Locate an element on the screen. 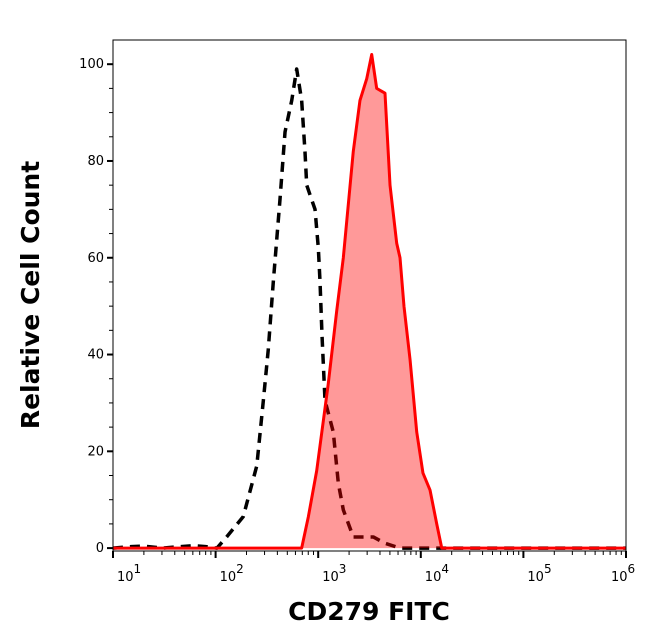 The width and height of the screenshot is (646, 641). x-tick-exponent: 2 is located at coordinates (240, 569).